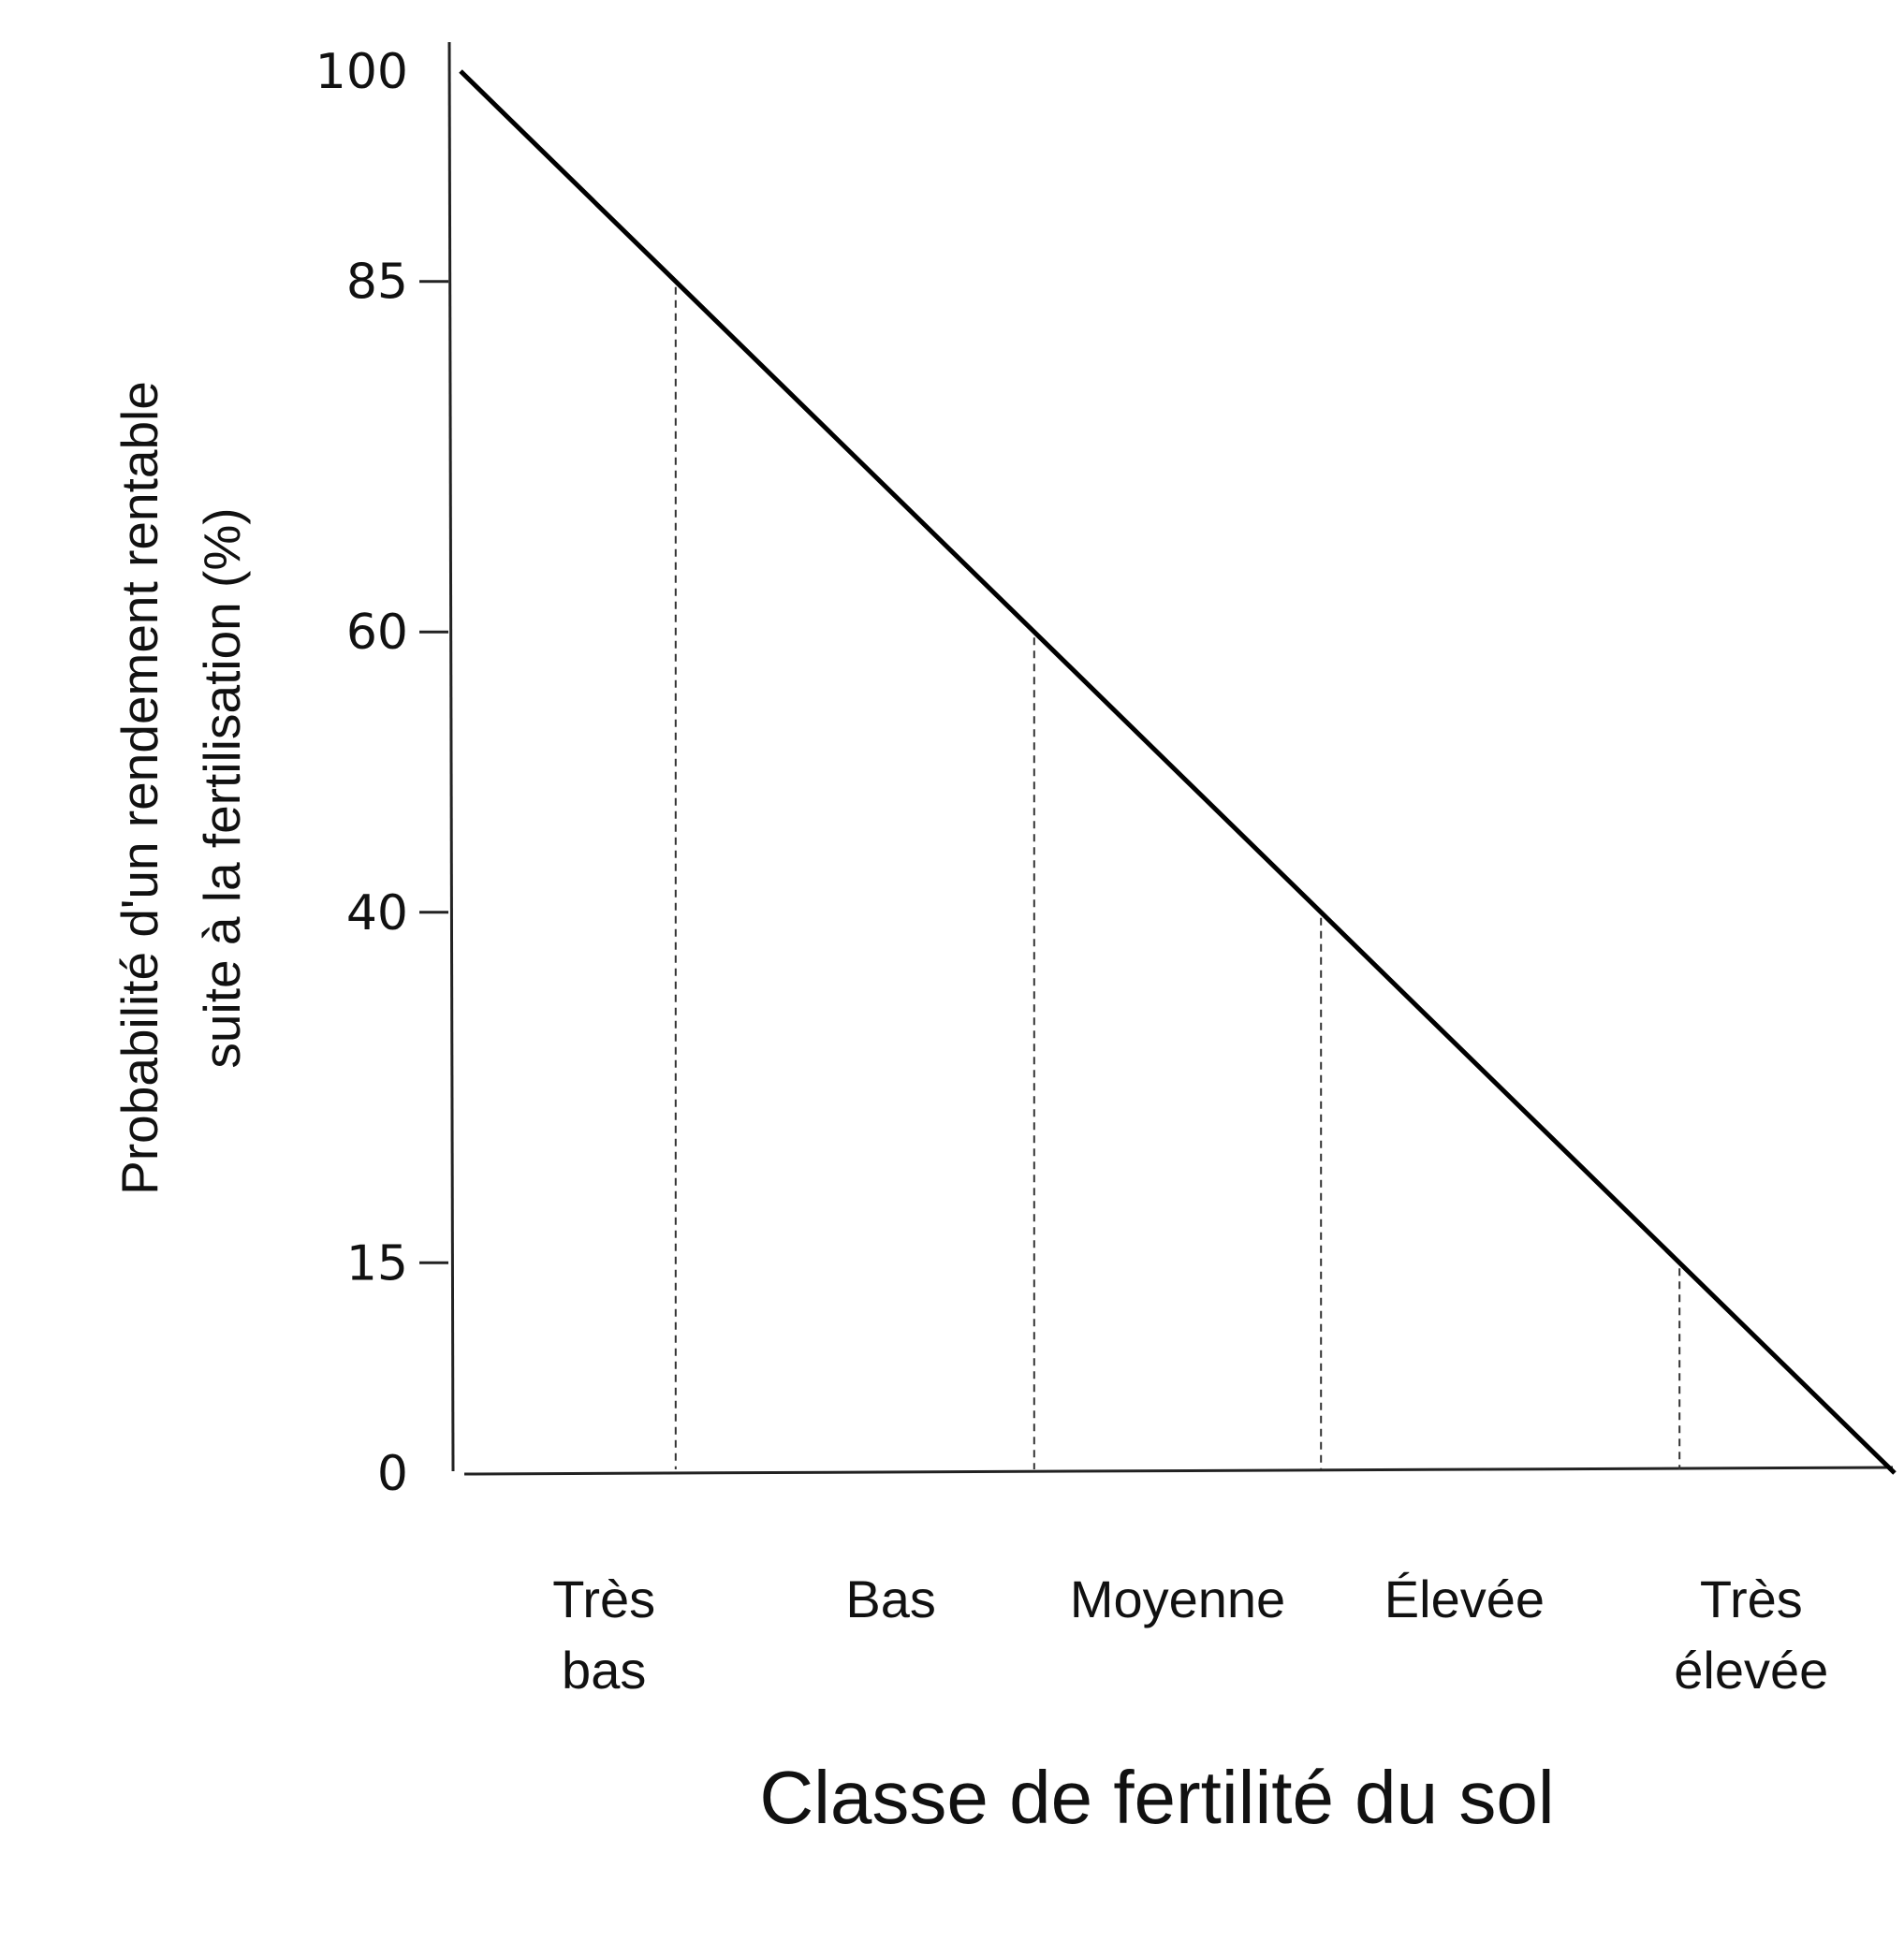 The height and width of the screenshot is (1956, 1904). I want to click on y-tick-label-85: 85, so click(377, 283).